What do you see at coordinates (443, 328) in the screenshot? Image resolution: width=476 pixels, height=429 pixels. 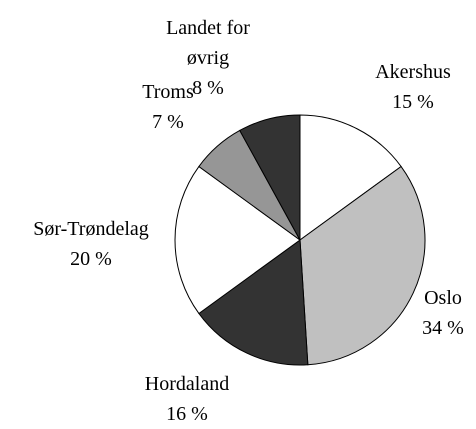 I see `value-label: 34 %` at bounding box center [443, 328].